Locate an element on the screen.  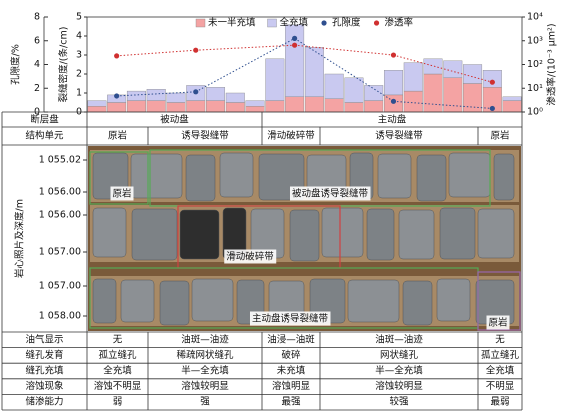
y-tick-label: 4 is located at coordinates (79, 36).